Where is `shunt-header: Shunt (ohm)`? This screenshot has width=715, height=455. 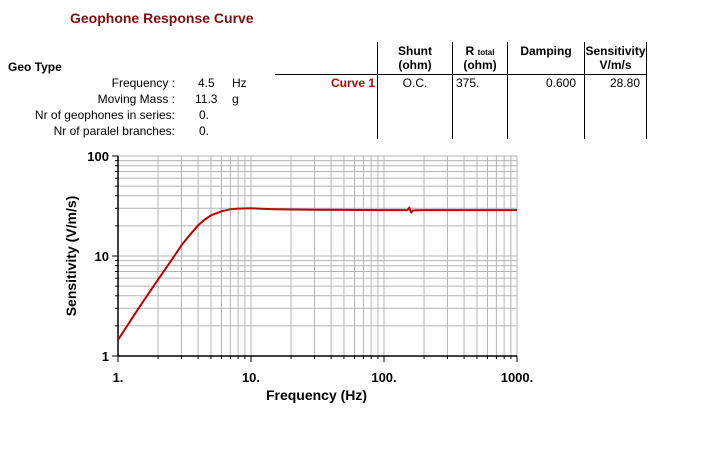
shunt-header: Shunt (ohm) is located at coordinates (415, 58).